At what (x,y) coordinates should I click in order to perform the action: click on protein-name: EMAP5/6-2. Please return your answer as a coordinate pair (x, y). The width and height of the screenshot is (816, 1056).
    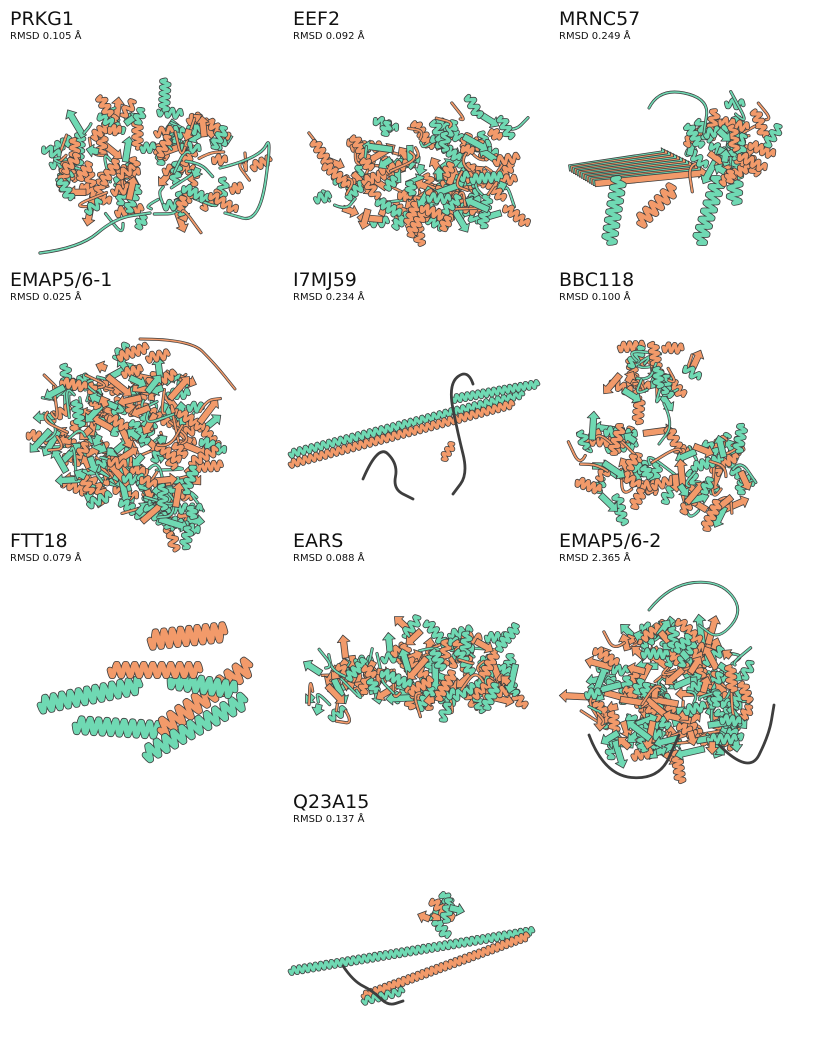
    Looking at the image, I should click on (610, 541).